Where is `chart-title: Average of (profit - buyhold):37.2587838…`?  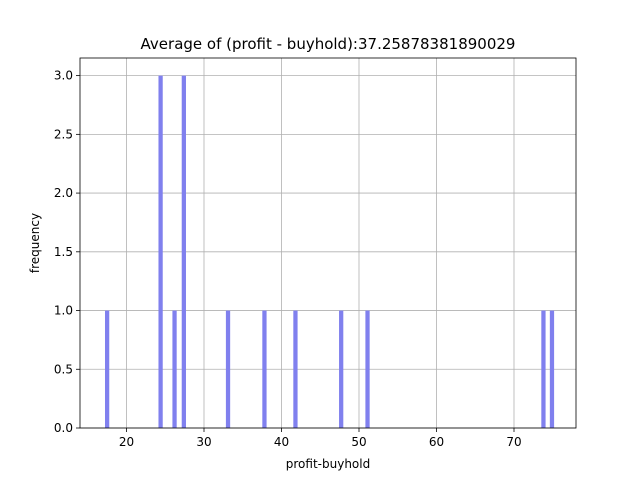
chart-title: Average of (profit - buyhold):37.2587838… is located at coordinates (328, 44).